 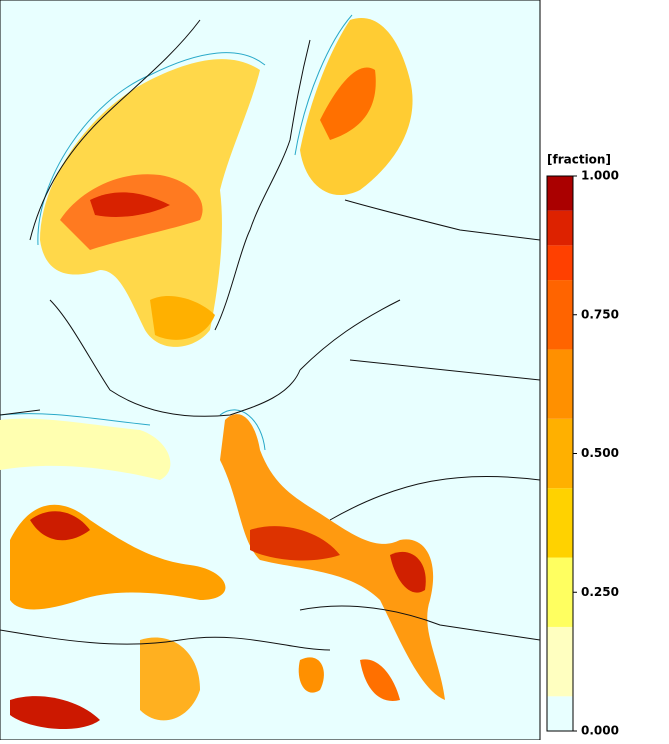 I want to click on colorbar-label: [fraction], so click(x=579, y=160).